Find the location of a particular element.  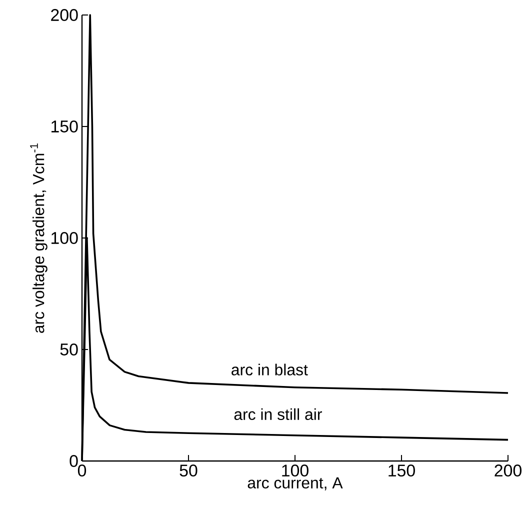

y-tick-label: 100 is located at coordinates (65, 238).